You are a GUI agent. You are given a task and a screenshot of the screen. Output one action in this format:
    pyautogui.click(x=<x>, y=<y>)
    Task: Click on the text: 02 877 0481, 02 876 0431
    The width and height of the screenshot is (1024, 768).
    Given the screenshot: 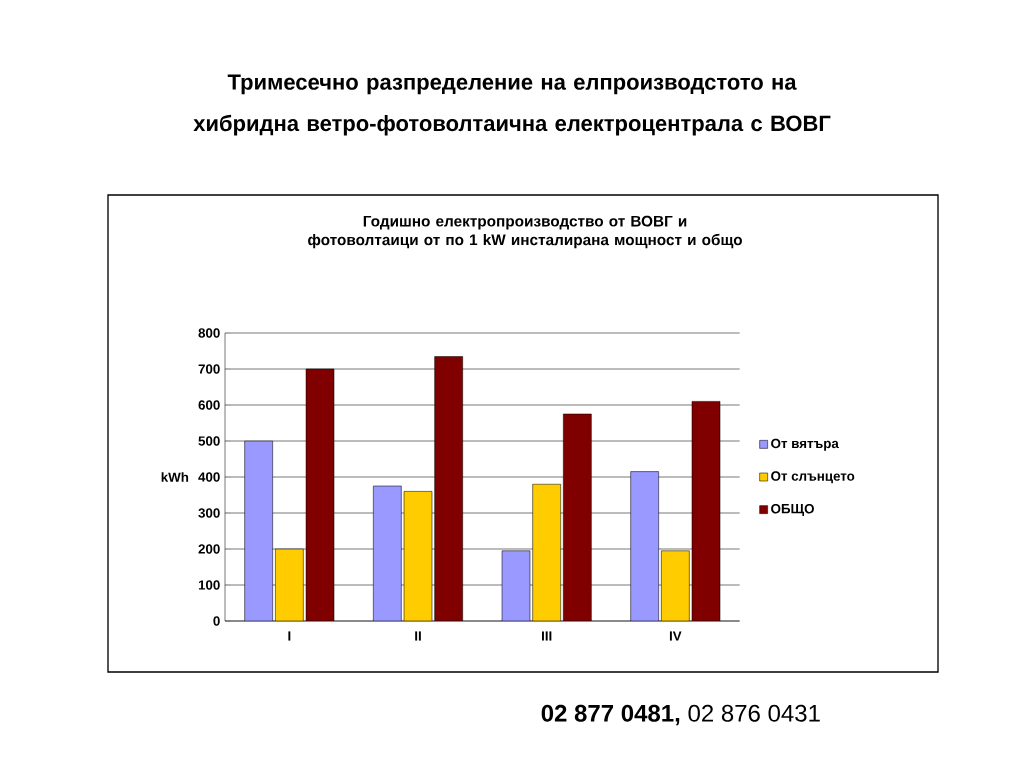 What is the action you would take?
    pyautogui.click(x=680, y=715)
    